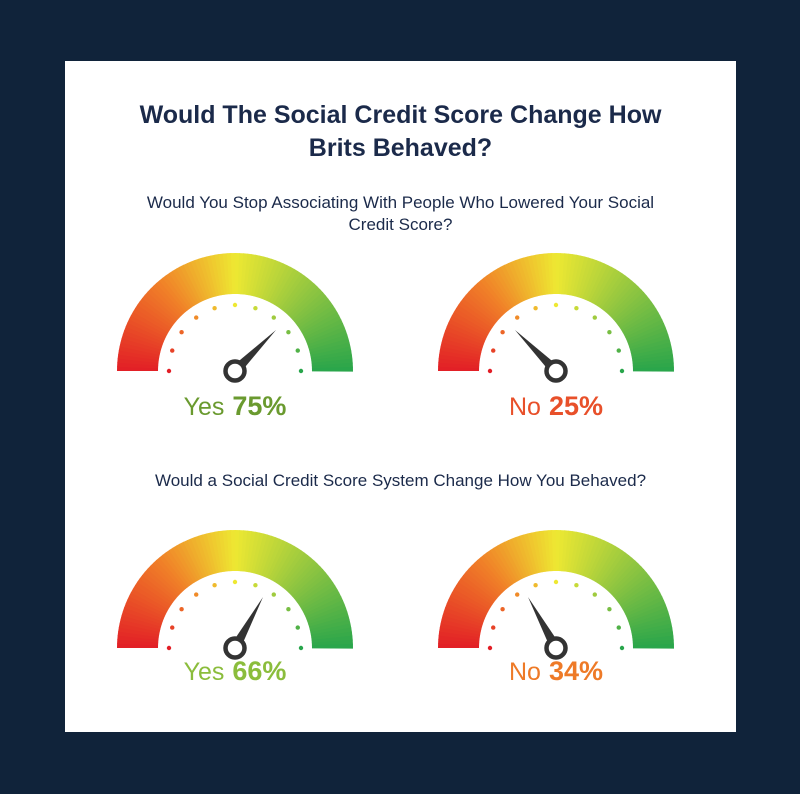 The width and height of the screenshot is (800, 794). What do you see at coordinates (556, 595) in the screenshot?
I see `gauge-no-behaviour` at bounding box center [556, 595].